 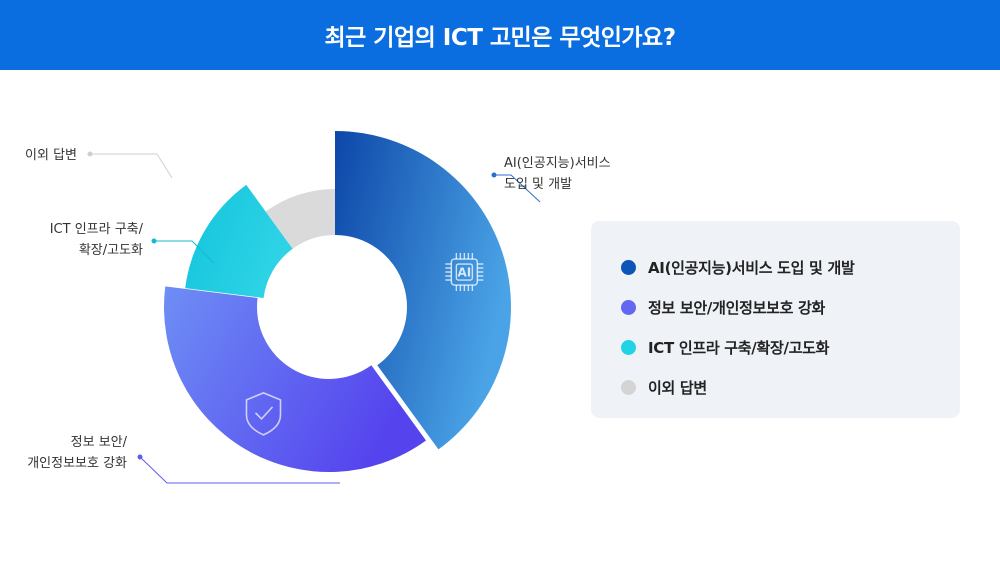 I want to click on callout-2: 정보 보안/개인정보보호 강화, so click(x=183, y=459).